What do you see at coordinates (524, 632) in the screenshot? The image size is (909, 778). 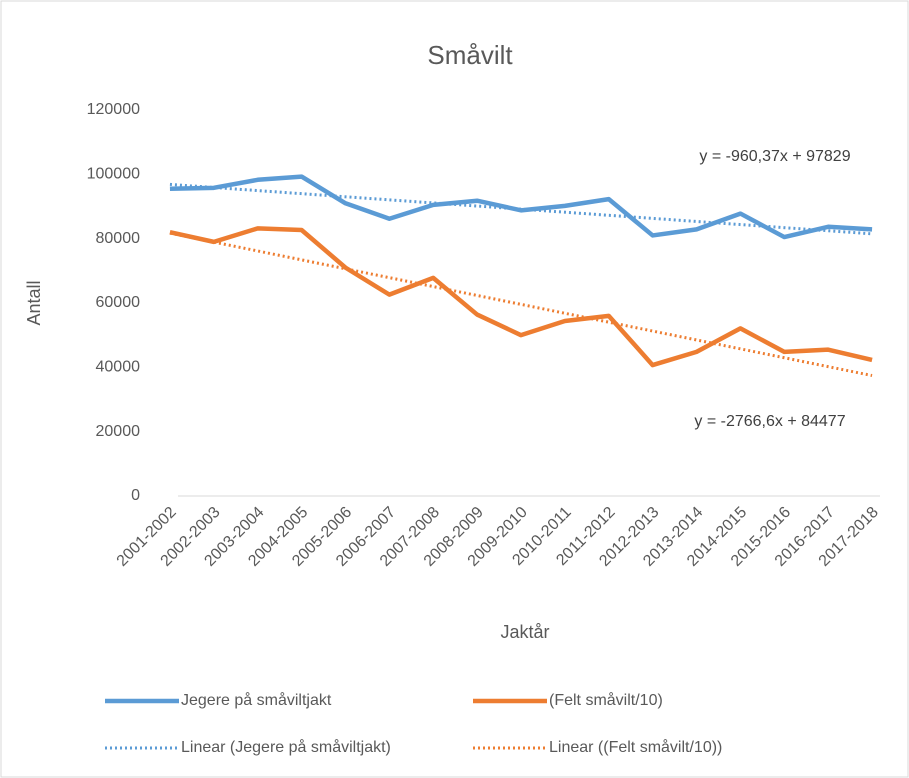 I see `x-axis-title: Jaktår` at bounding box center [524, 632].